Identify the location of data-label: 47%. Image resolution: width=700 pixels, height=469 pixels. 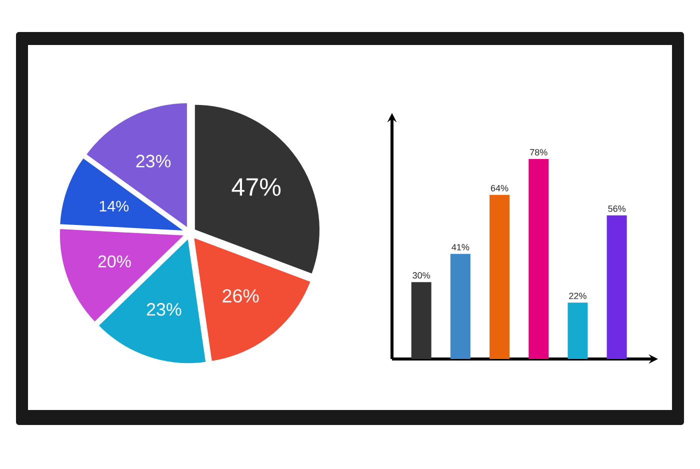
(256, 187).